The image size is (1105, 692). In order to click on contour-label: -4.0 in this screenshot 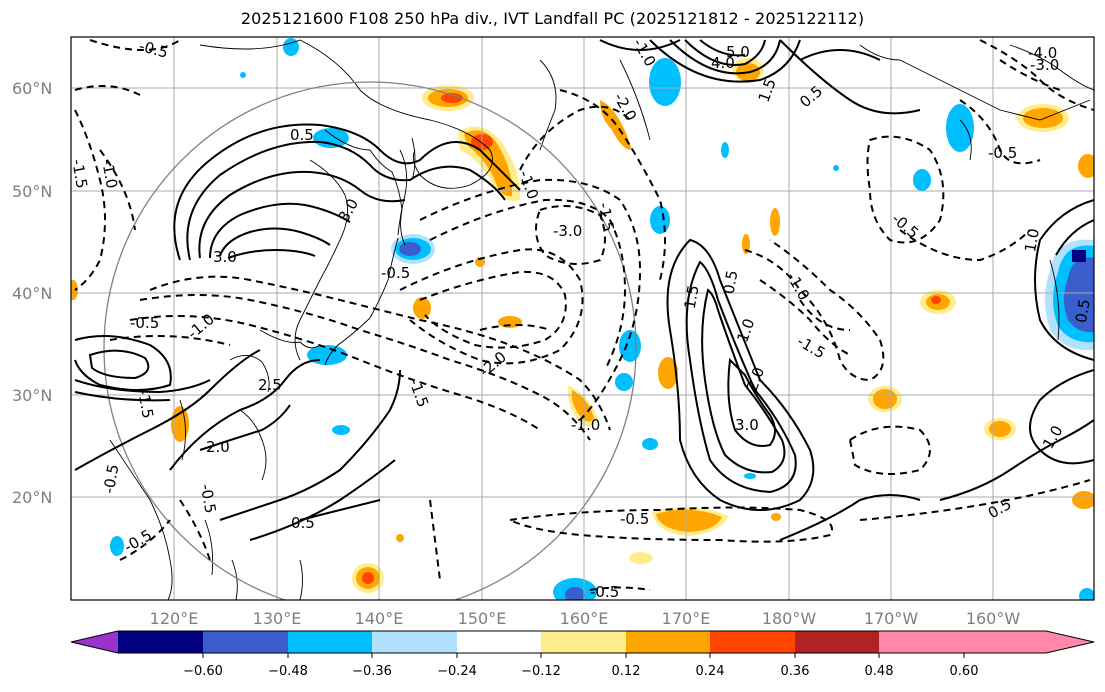, I will do `click(1042, 53)`.